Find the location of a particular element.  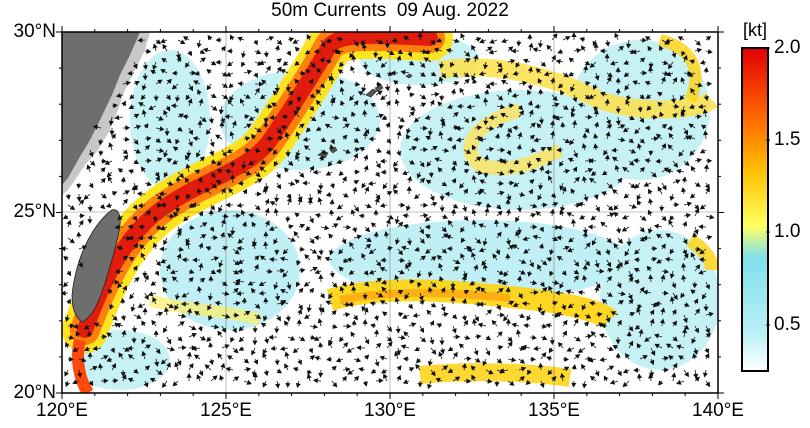

lon-label-130: 130°E is located at coordinates (390, 410).